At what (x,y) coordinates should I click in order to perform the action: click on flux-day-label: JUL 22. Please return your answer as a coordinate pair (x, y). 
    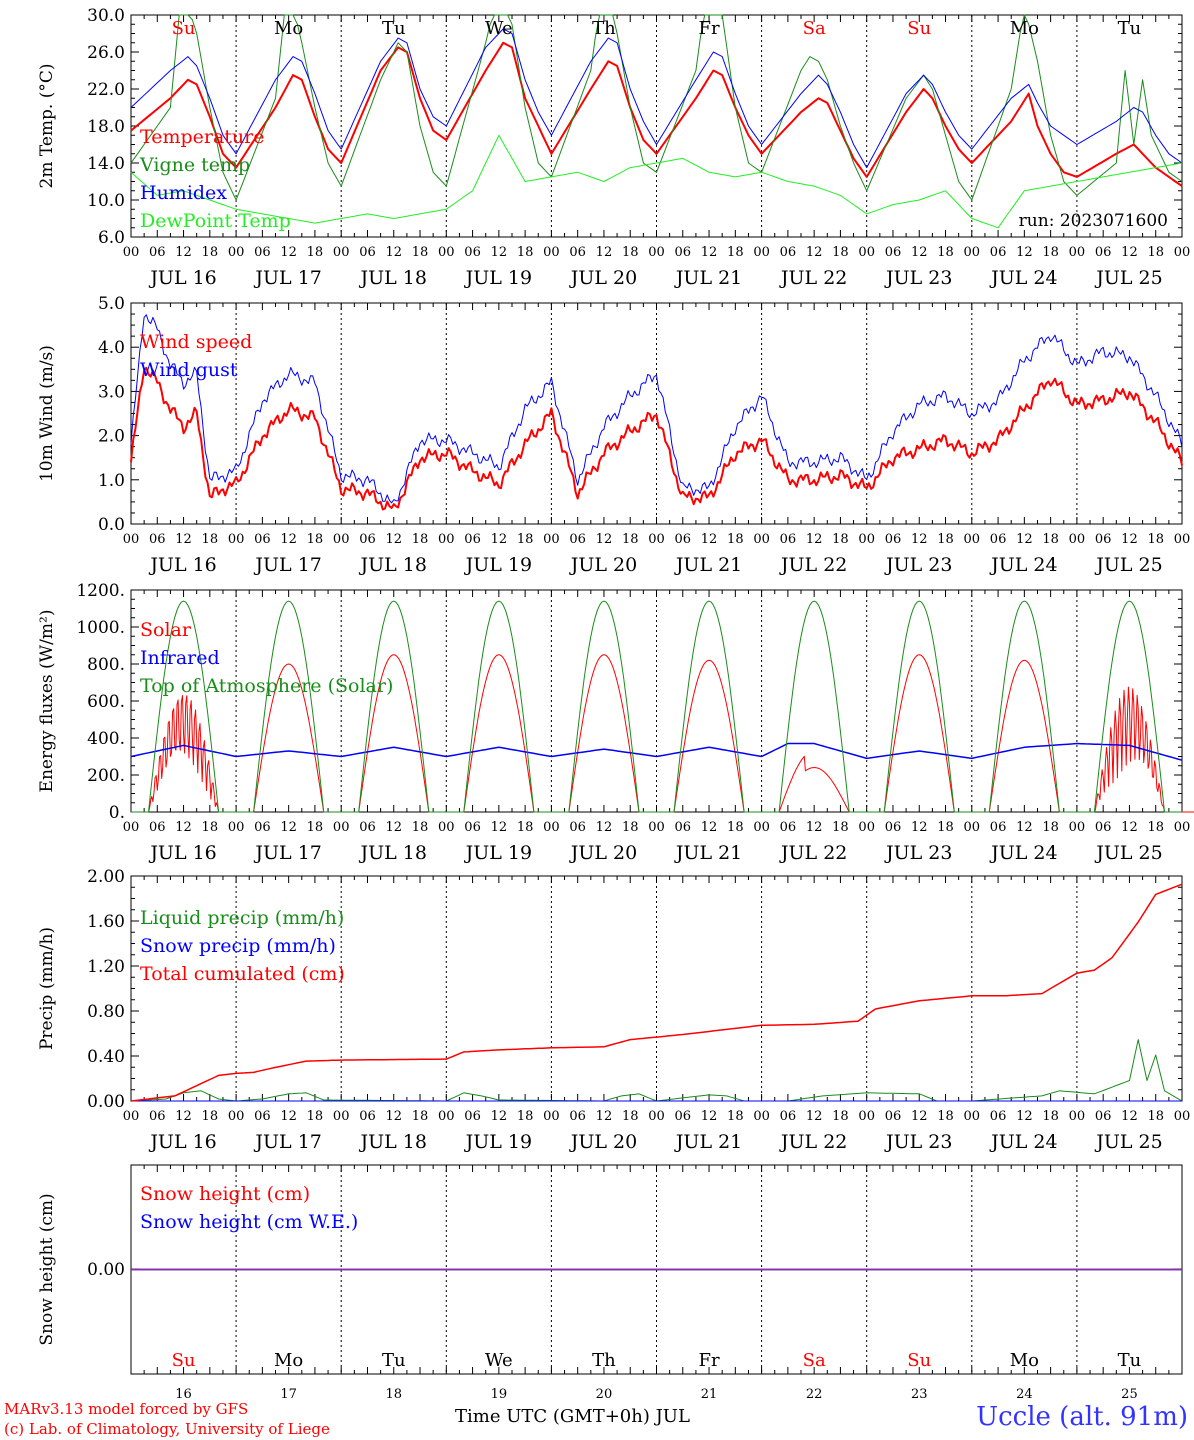
    Looking at the image, I should click on (813, 853).